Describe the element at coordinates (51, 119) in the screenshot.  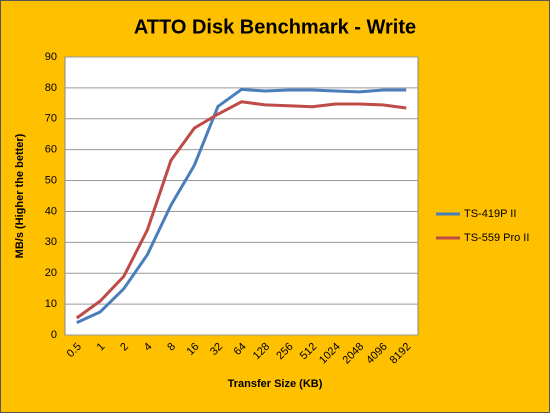
I see `y-tick-label: 70` at that location.